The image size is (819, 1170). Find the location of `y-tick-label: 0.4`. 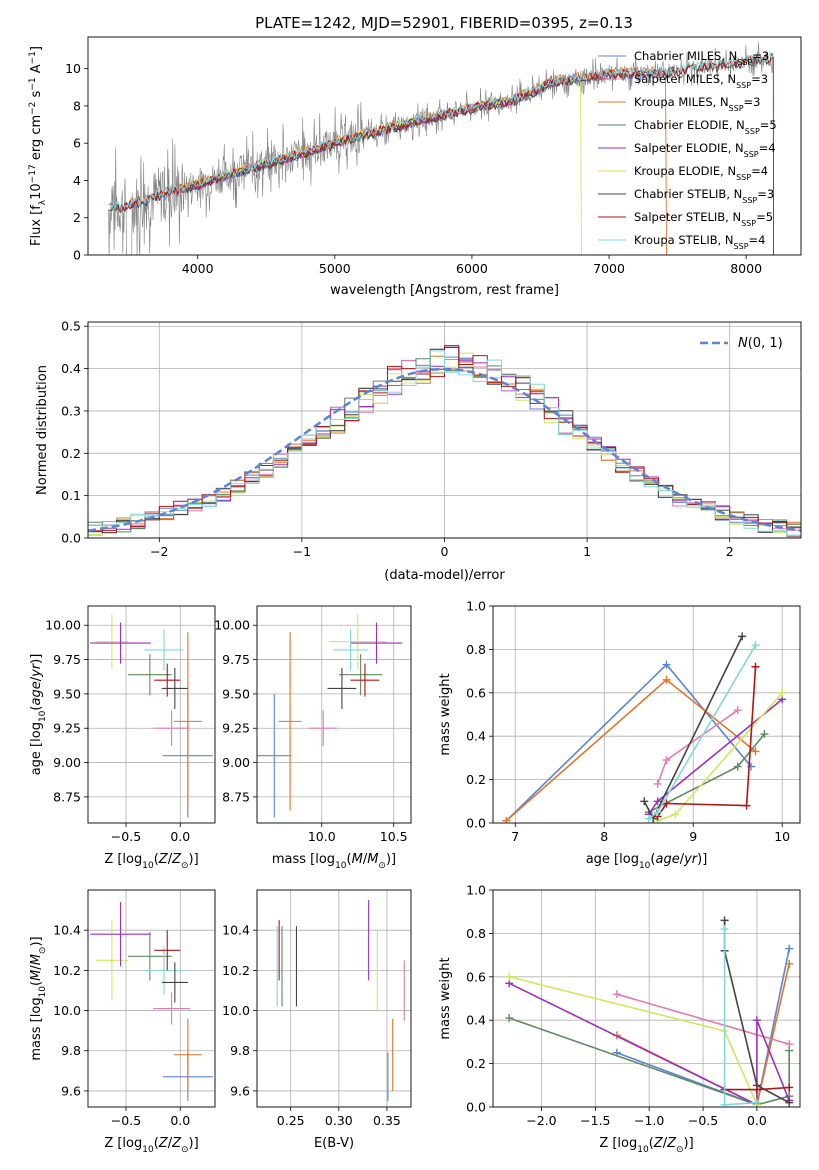

y-tick-label: 0.4 is located at coordinates (476, 1020).